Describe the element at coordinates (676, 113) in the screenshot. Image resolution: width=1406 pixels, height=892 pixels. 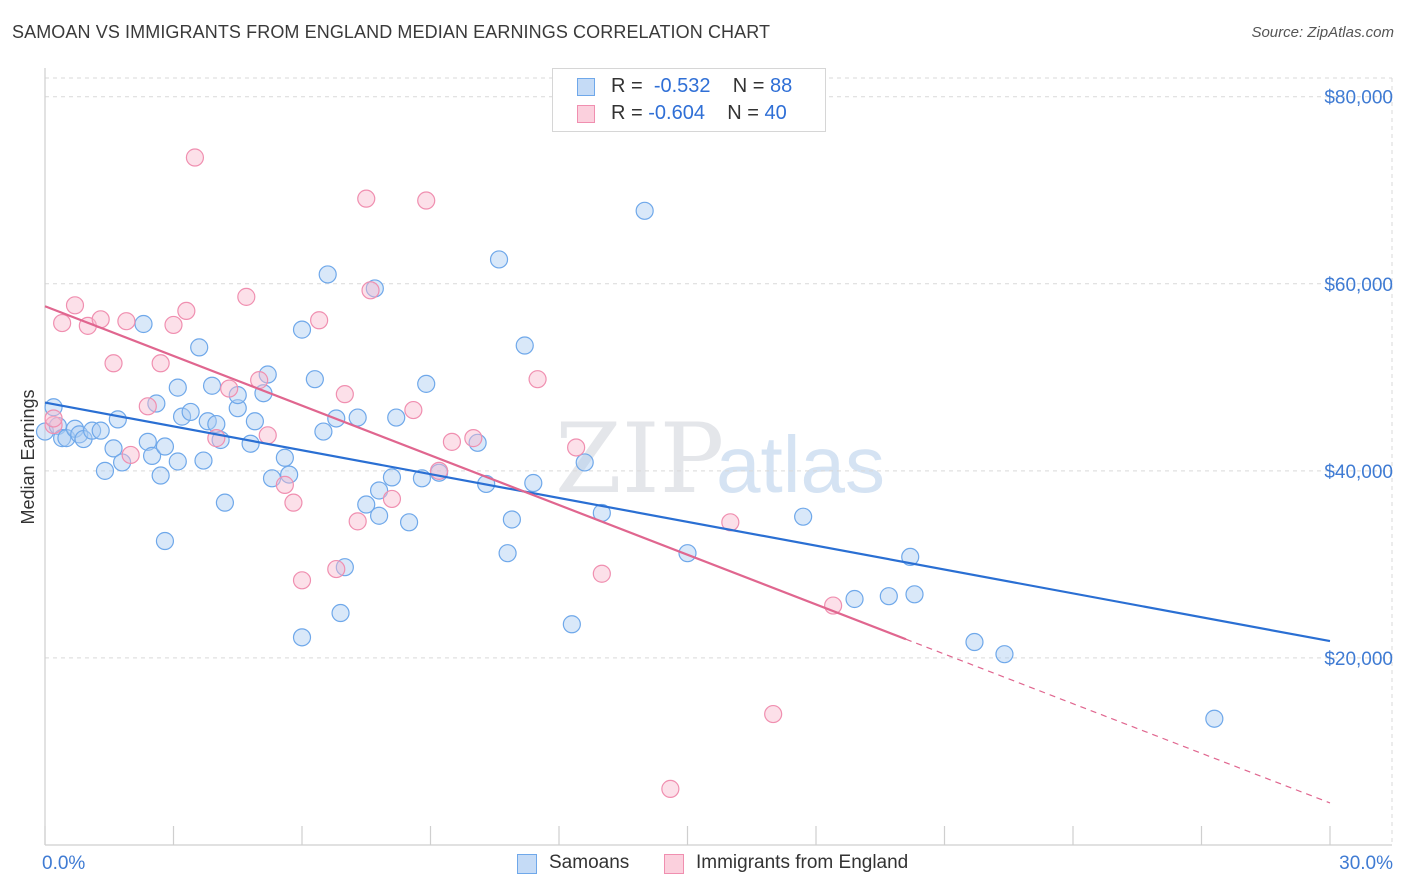
I see `r-value: -0.604` at that location.